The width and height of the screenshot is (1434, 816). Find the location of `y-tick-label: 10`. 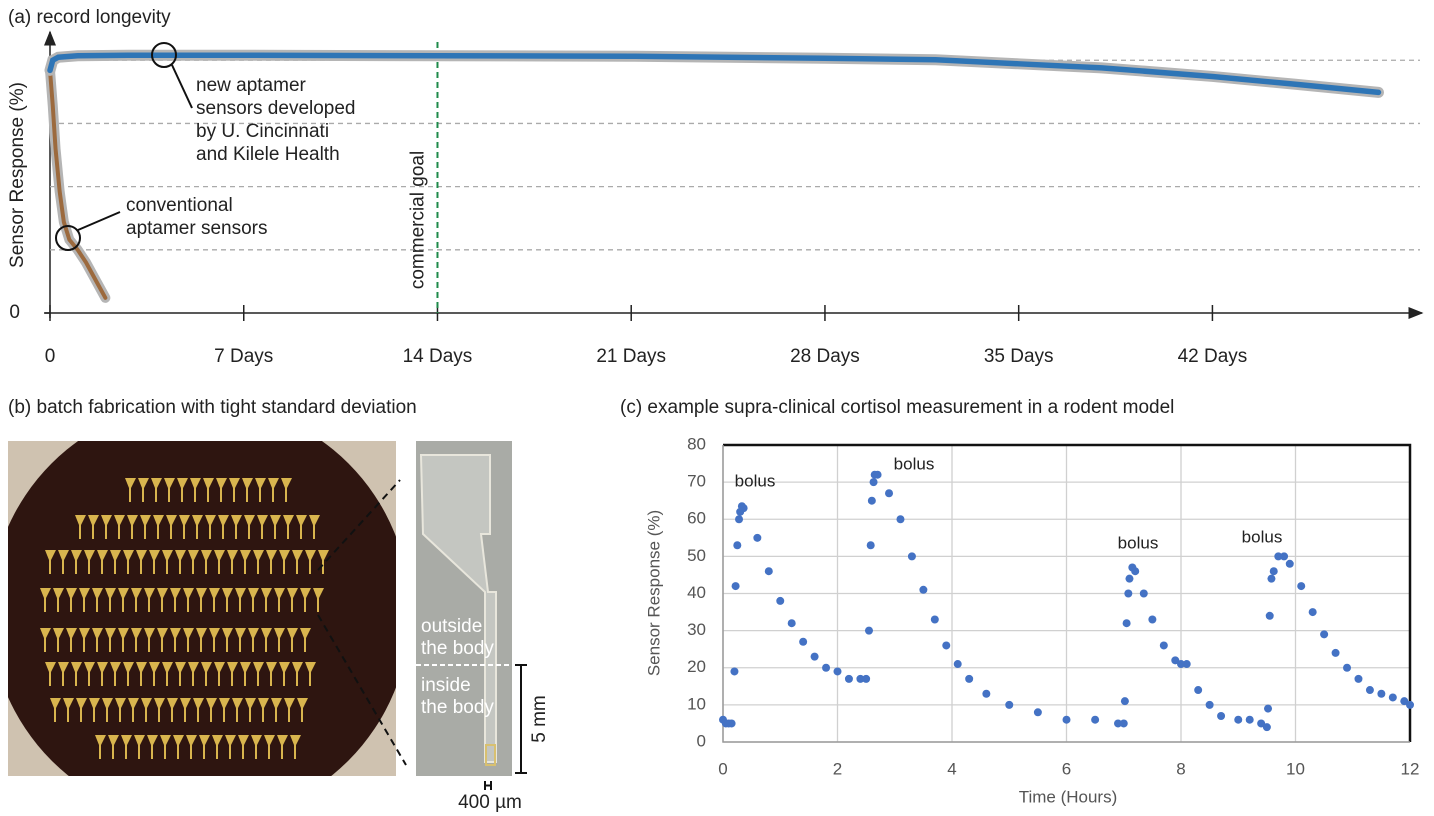

y-tick-label: 10 is located at coordinates (696, 703).